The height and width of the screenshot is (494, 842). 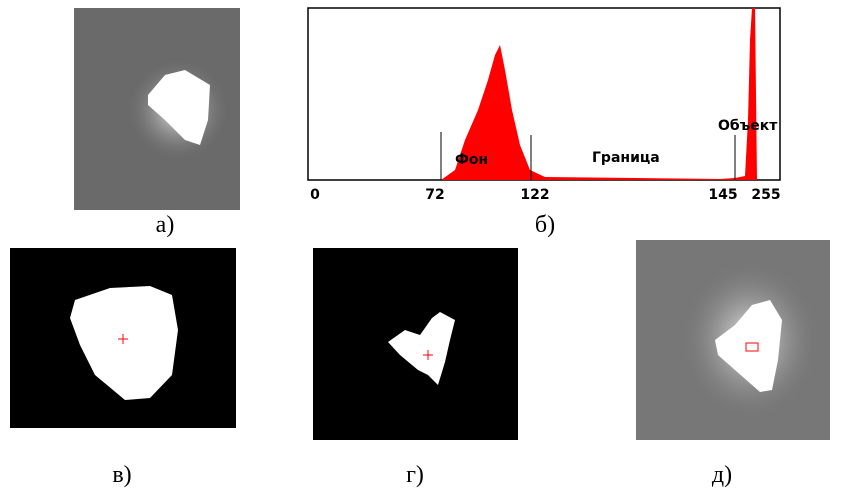 What do you see at coordinates (415, 344) in the screenshot?
I see `image-g` at bounding box center [415, 344].